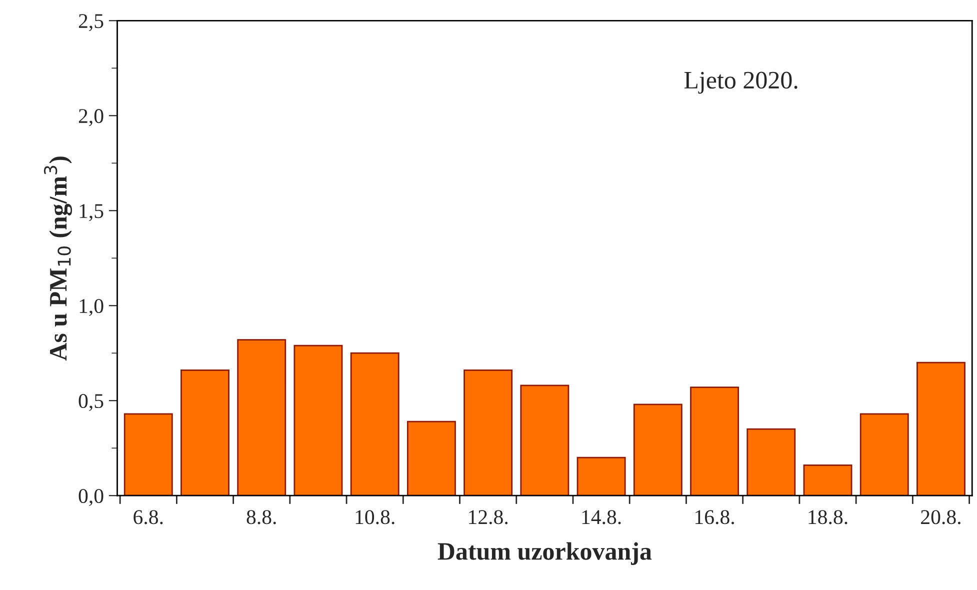  Describe the element at coordinates (148, 517) in the screenshot. I see `x-tick-label: 6.8.` at that location.